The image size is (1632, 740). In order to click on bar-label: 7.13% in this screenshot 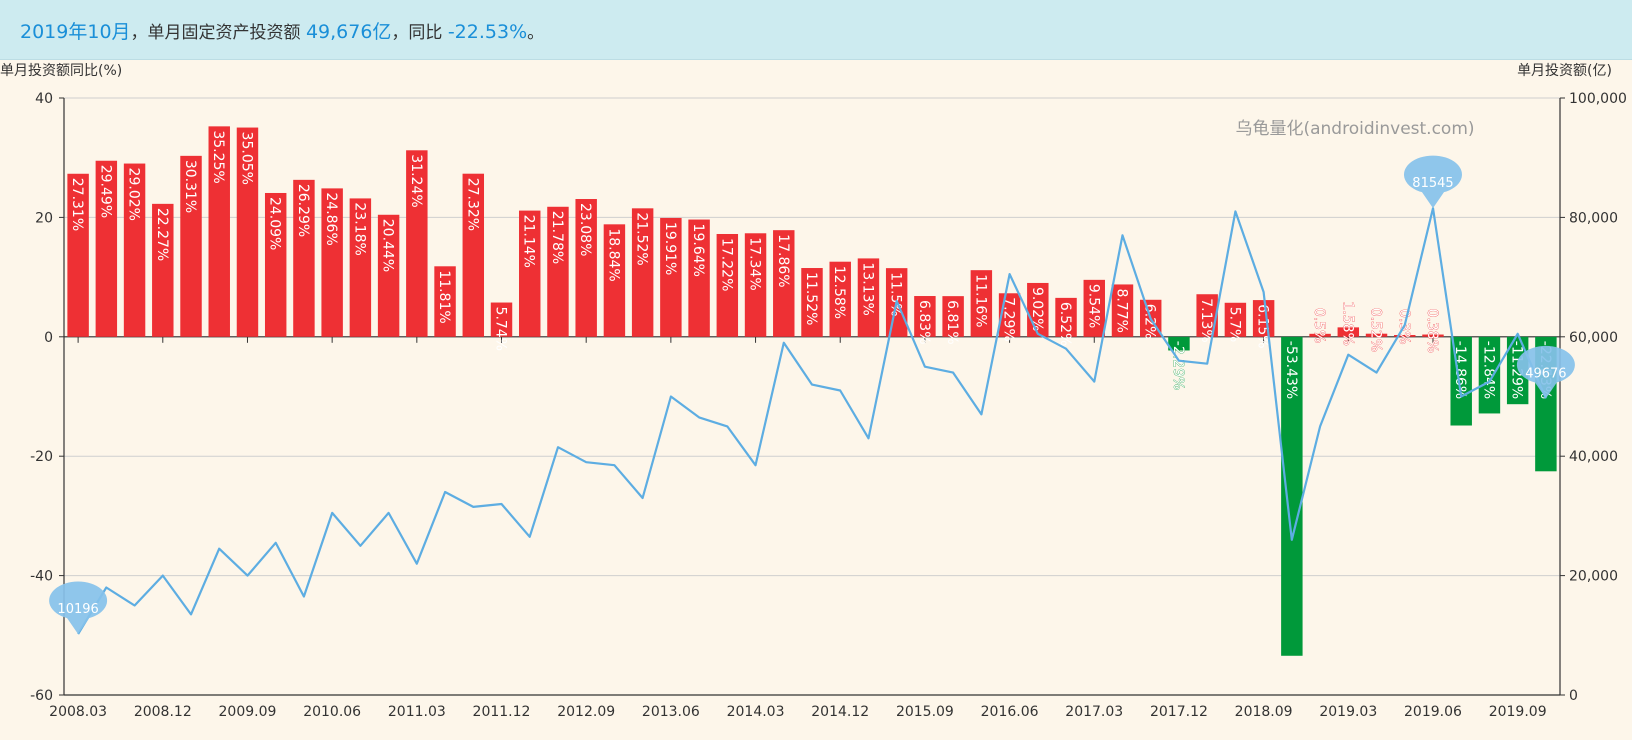, I will do `click(1206, 320)`.